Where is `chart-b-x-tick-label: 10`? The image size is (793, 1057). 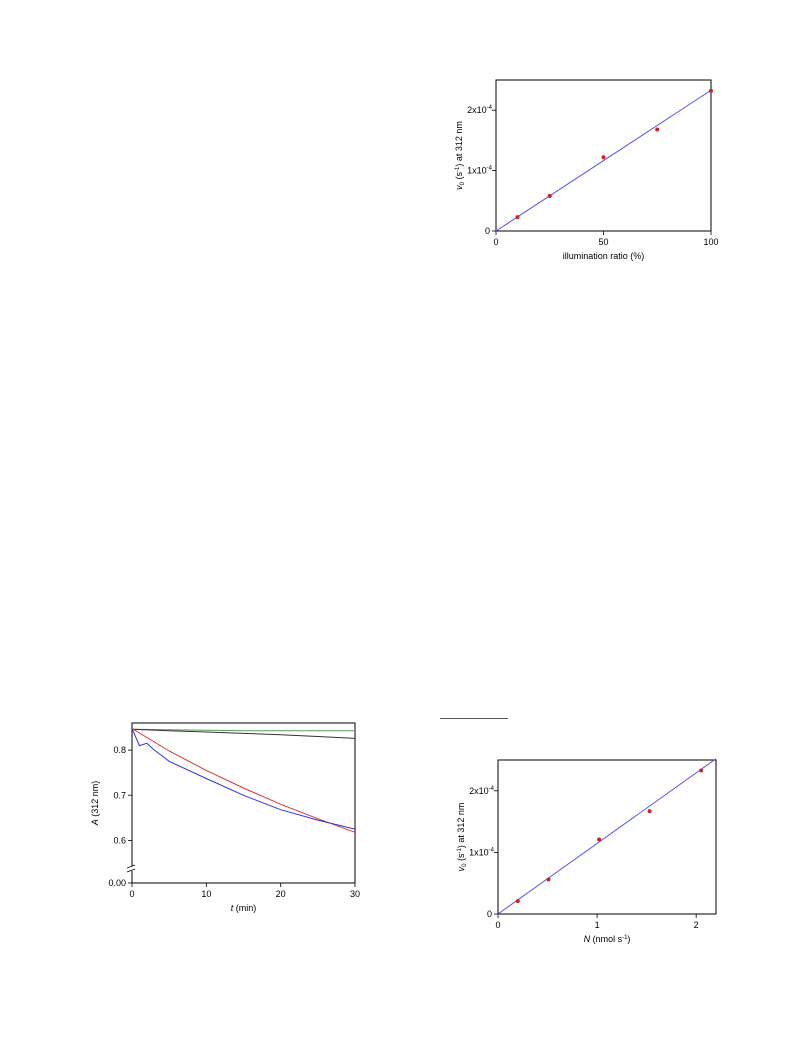 chart-b-x-tick-label: 10 is located at coordinates (206, 894).